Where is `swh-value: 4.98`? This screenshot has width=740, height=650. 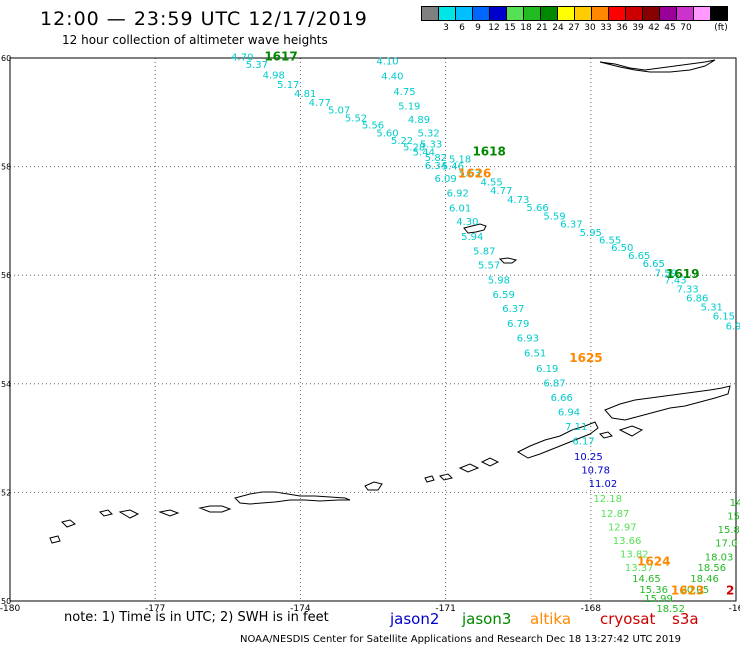 swh-value: 4.98 is located at coordinates (274, 76).